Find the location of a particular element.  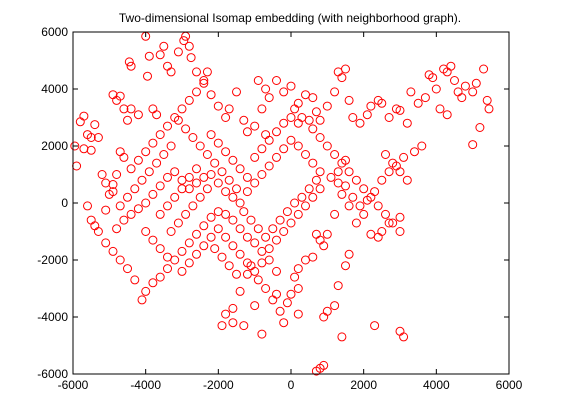

y-tick-label: 6000 is located at coordinates (54, 32).